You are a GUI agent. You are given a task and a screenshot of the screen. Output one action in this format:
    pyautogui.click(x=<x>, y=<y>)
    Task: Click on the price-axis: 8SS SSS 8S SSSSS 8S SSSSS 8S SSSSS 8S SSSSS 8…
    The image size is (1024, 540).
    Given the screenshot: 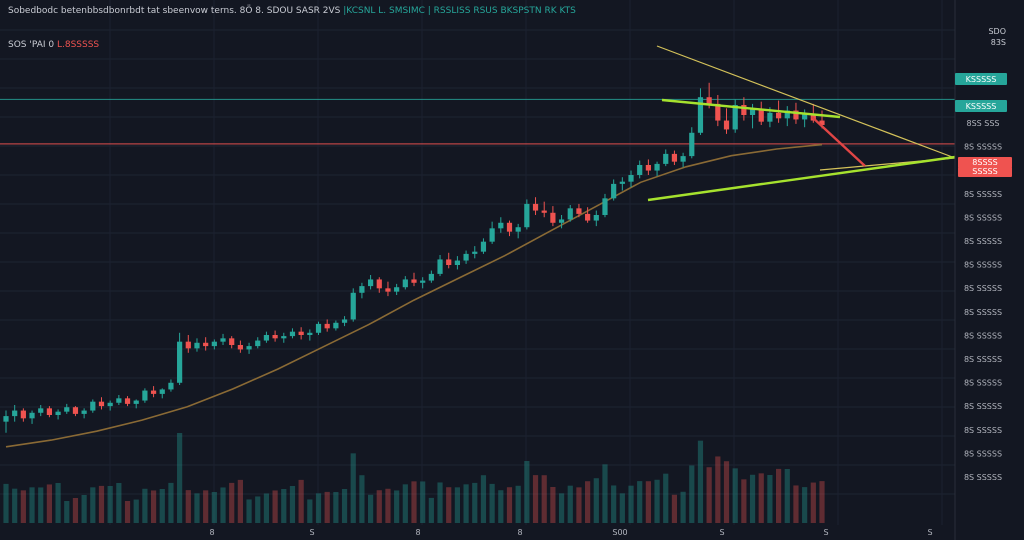 What is the action you would take?
    pyautogui.click(x=978, y=270)
    